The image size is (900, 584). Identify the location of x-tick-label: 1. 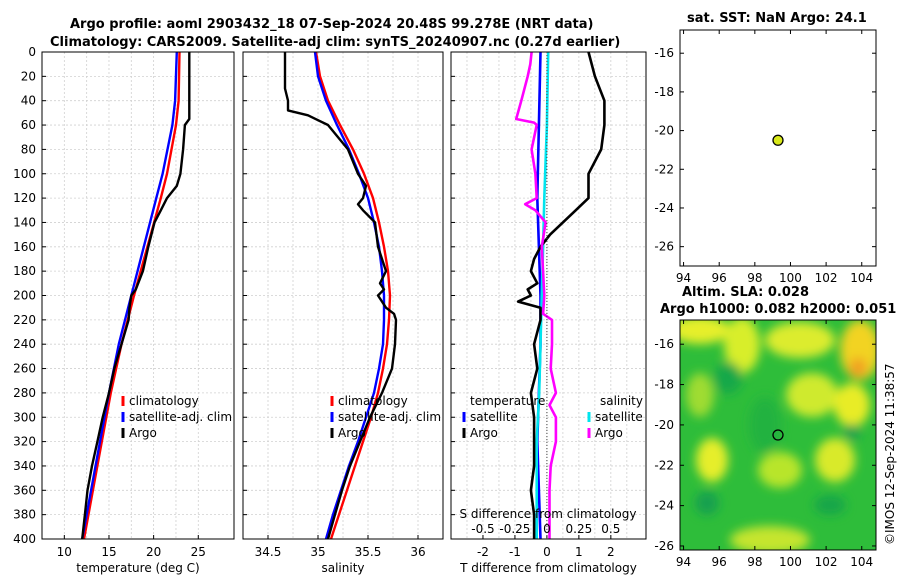
(579, 552).